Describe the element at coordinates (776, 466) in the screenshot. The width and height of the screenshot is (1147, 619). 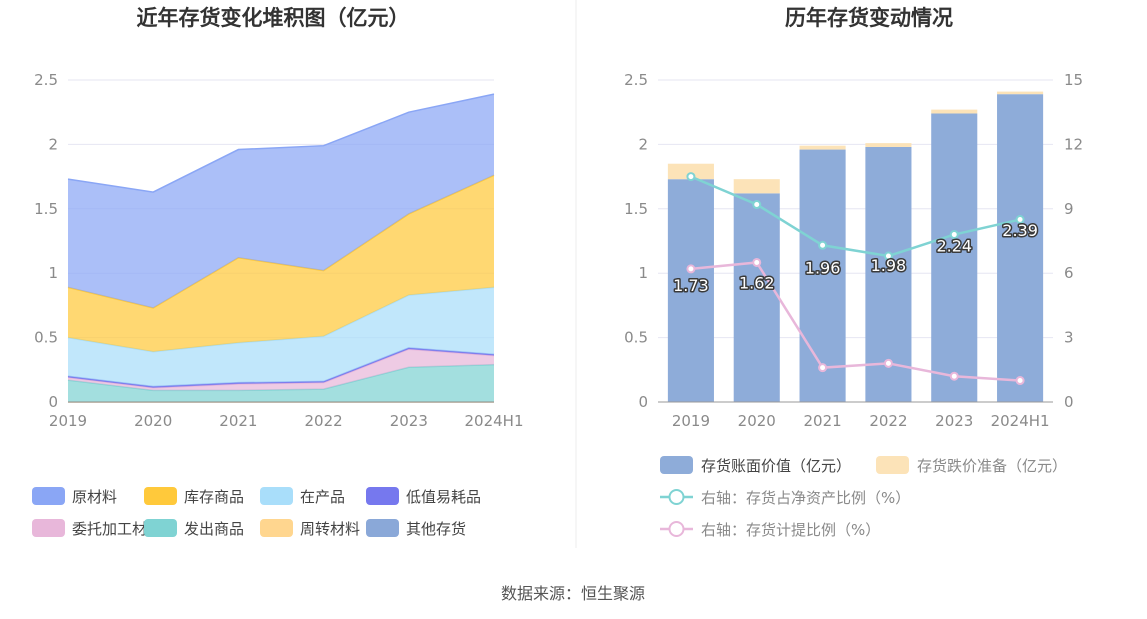
I see `legend-label: 存货账面价值（亿元）` at that location.